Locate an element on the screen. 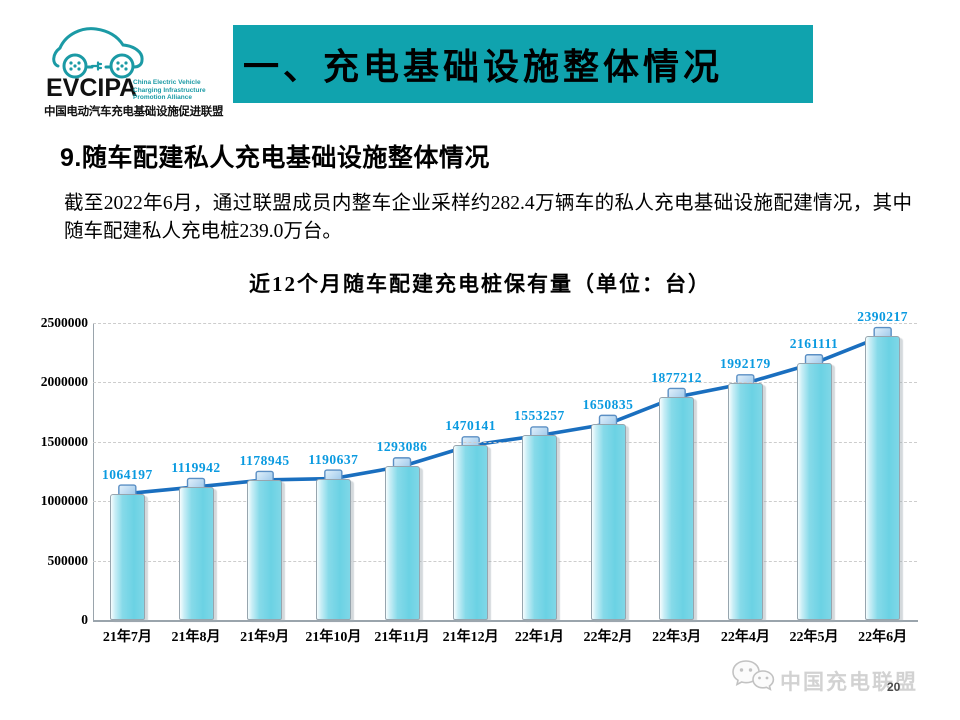  bar-22年5月 is located at coordinates (814, 491).